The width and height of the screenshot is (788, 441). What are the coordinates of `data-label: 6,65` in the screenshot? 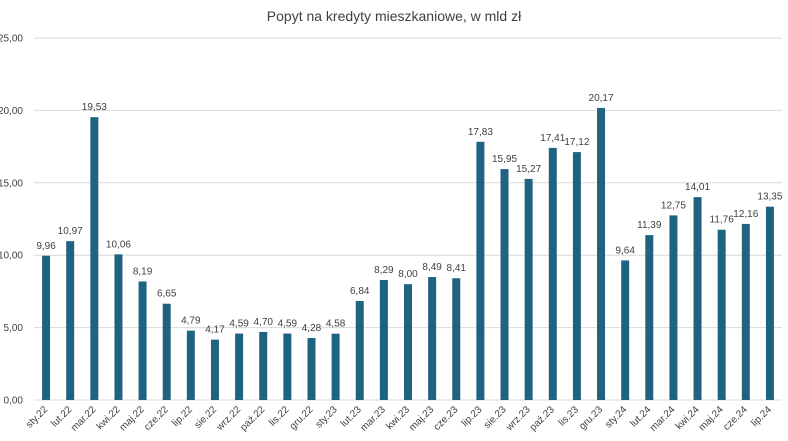 It's located at (167, 294).